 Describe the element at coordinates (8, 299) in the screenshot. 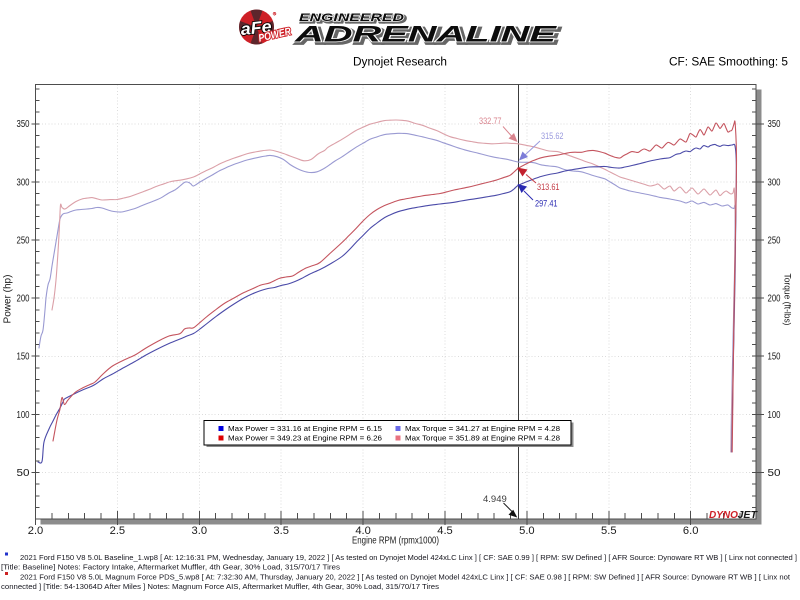

I see `svg-text: Power (hp)` at that location.